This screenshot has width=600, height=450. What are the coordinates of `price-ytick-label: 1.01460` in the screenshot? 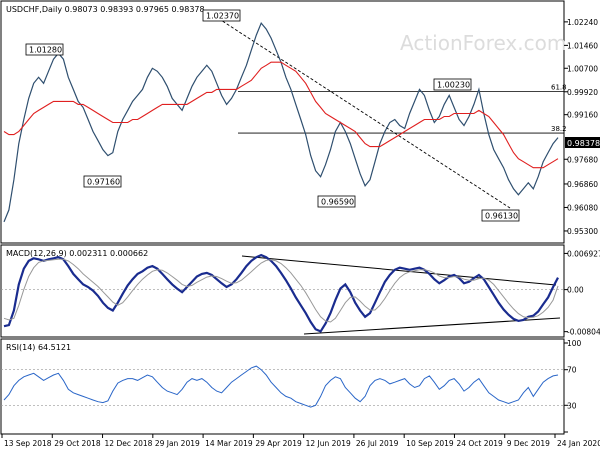 It's located at (582, 45).